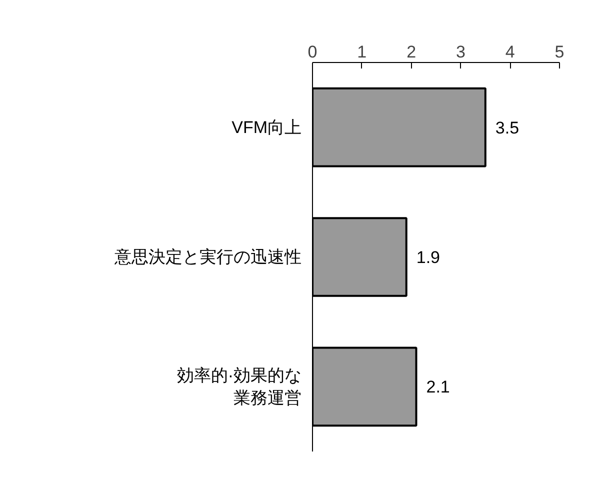 The width and height of the screenshot is (604, 479). I want to click on x-tick-label: 5, so click(559, 52).